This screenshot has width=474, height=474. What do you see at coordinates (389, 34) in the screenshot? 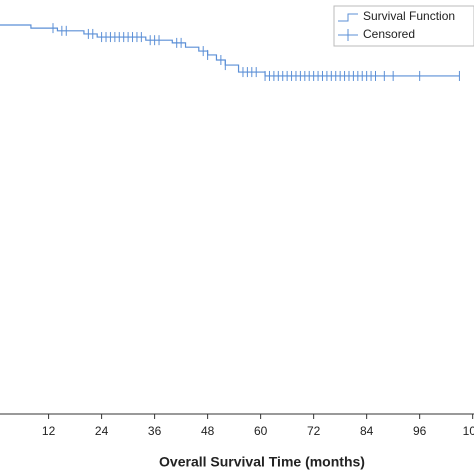
I see `legend-label: Censored` at bounding box center [389, 34].